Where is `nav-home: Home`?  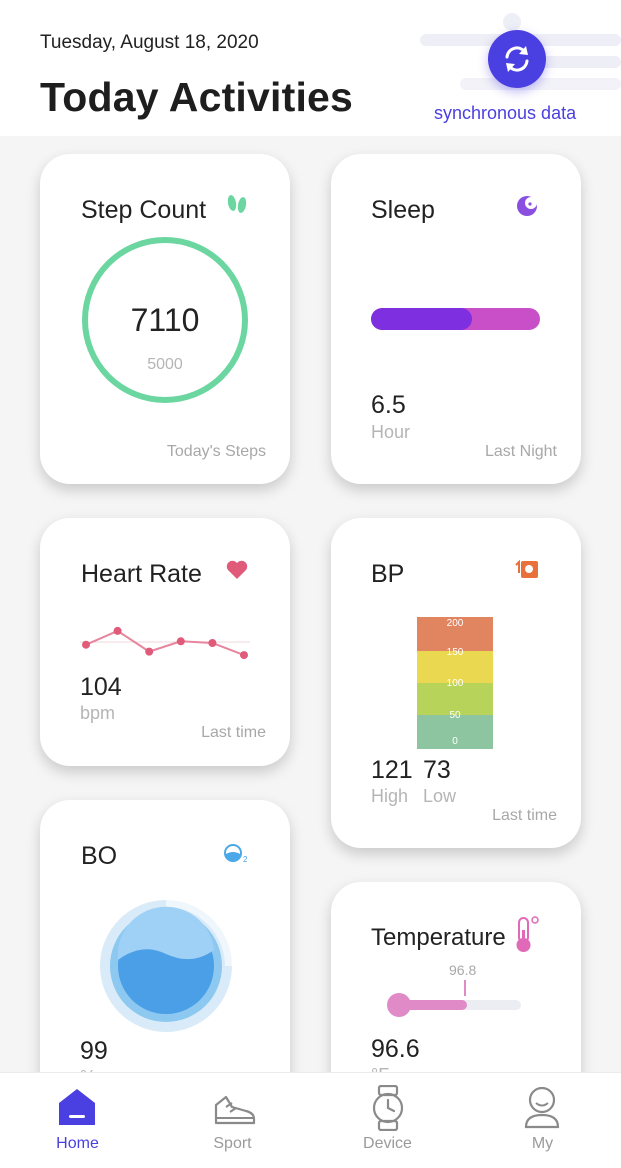
nav-home: Home is located at coordinates (77, 1120).